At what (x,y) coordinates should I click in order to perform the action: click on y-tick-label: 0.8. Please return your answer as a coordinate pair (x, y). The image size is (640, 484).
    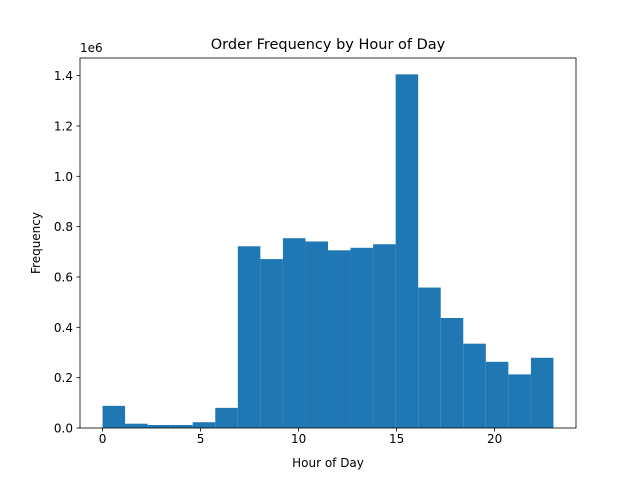
    Looking at the image, I should click on (63, 227).